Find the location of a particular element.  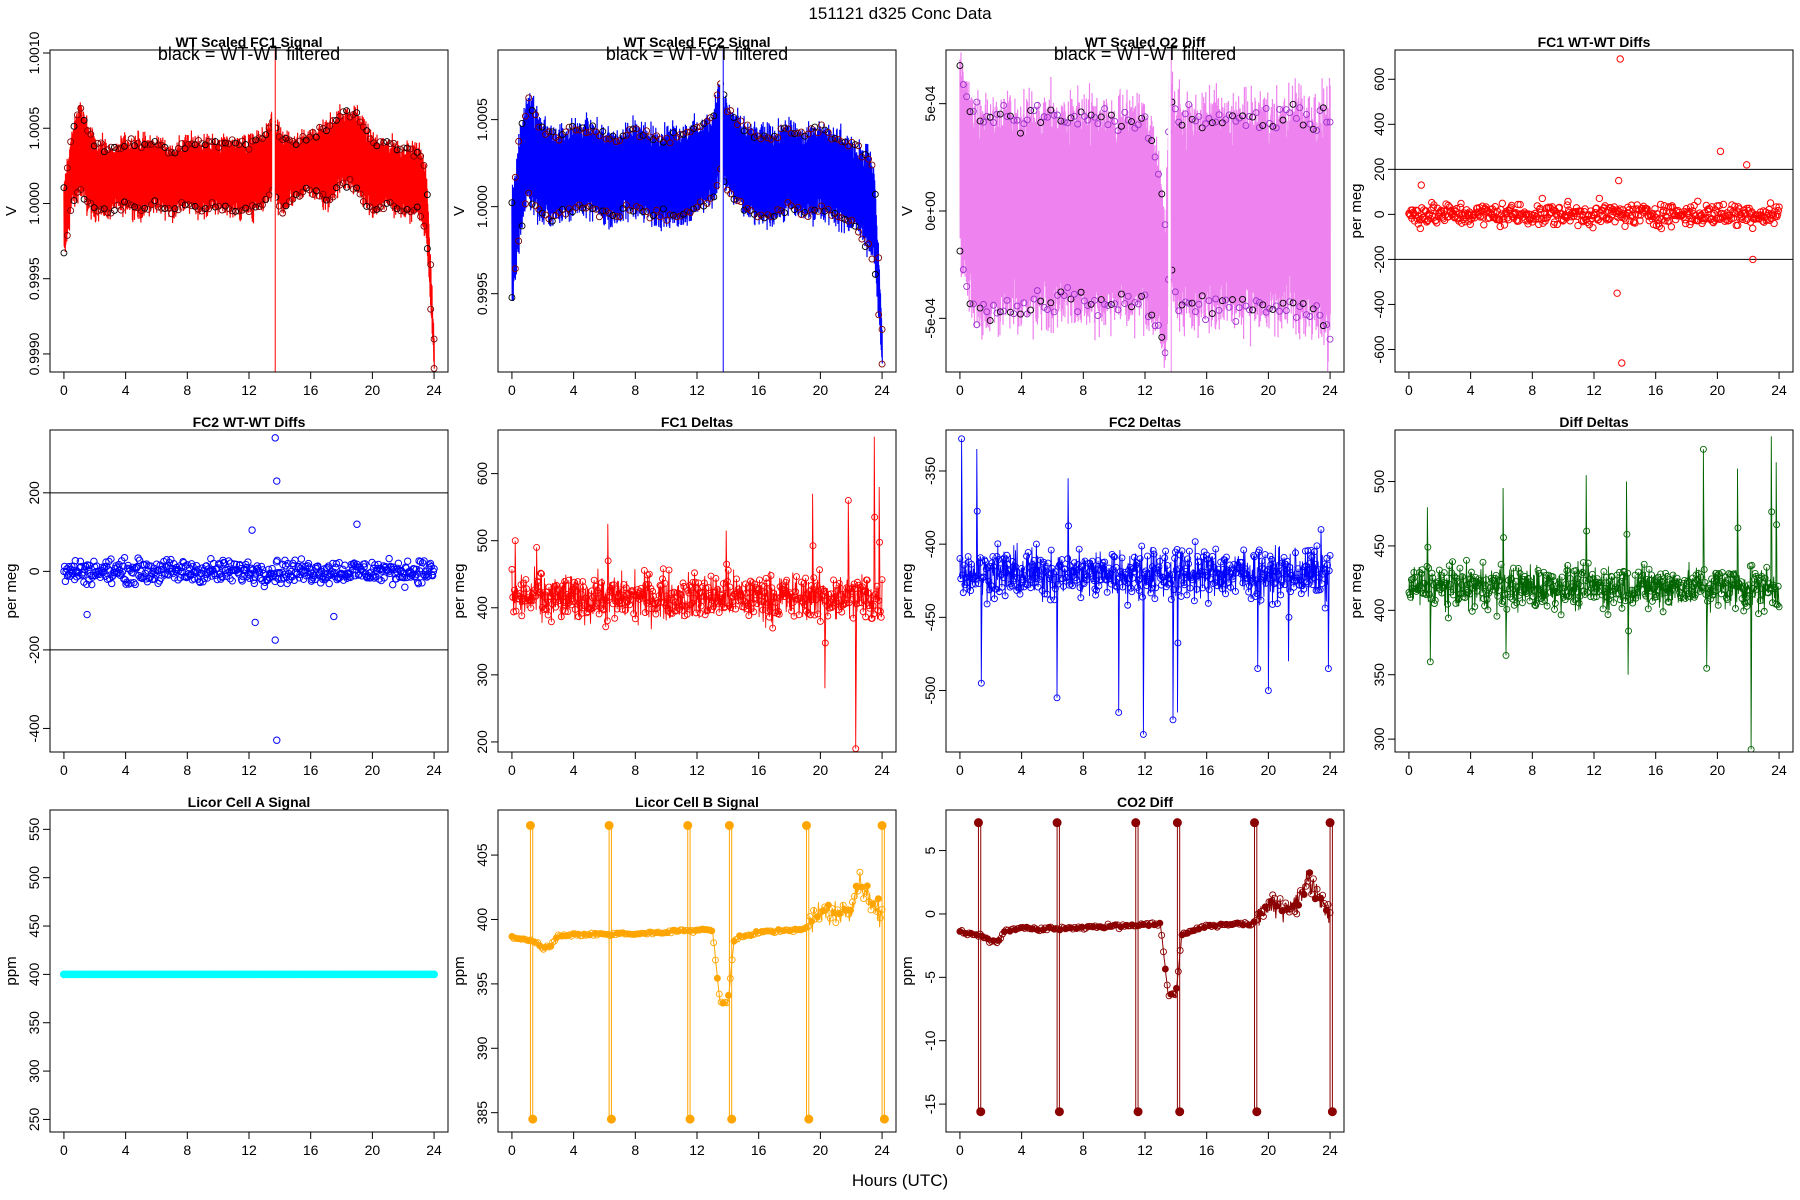

plot-area-licor-a is located at coordinates (249, 974).